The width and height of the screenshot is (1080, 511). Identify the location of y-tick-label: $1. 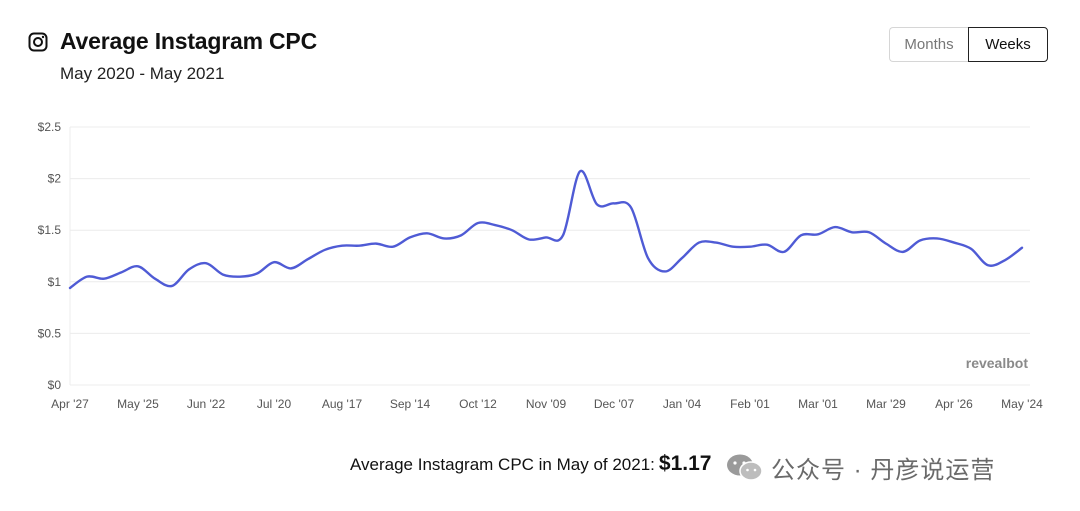
(55, 282).